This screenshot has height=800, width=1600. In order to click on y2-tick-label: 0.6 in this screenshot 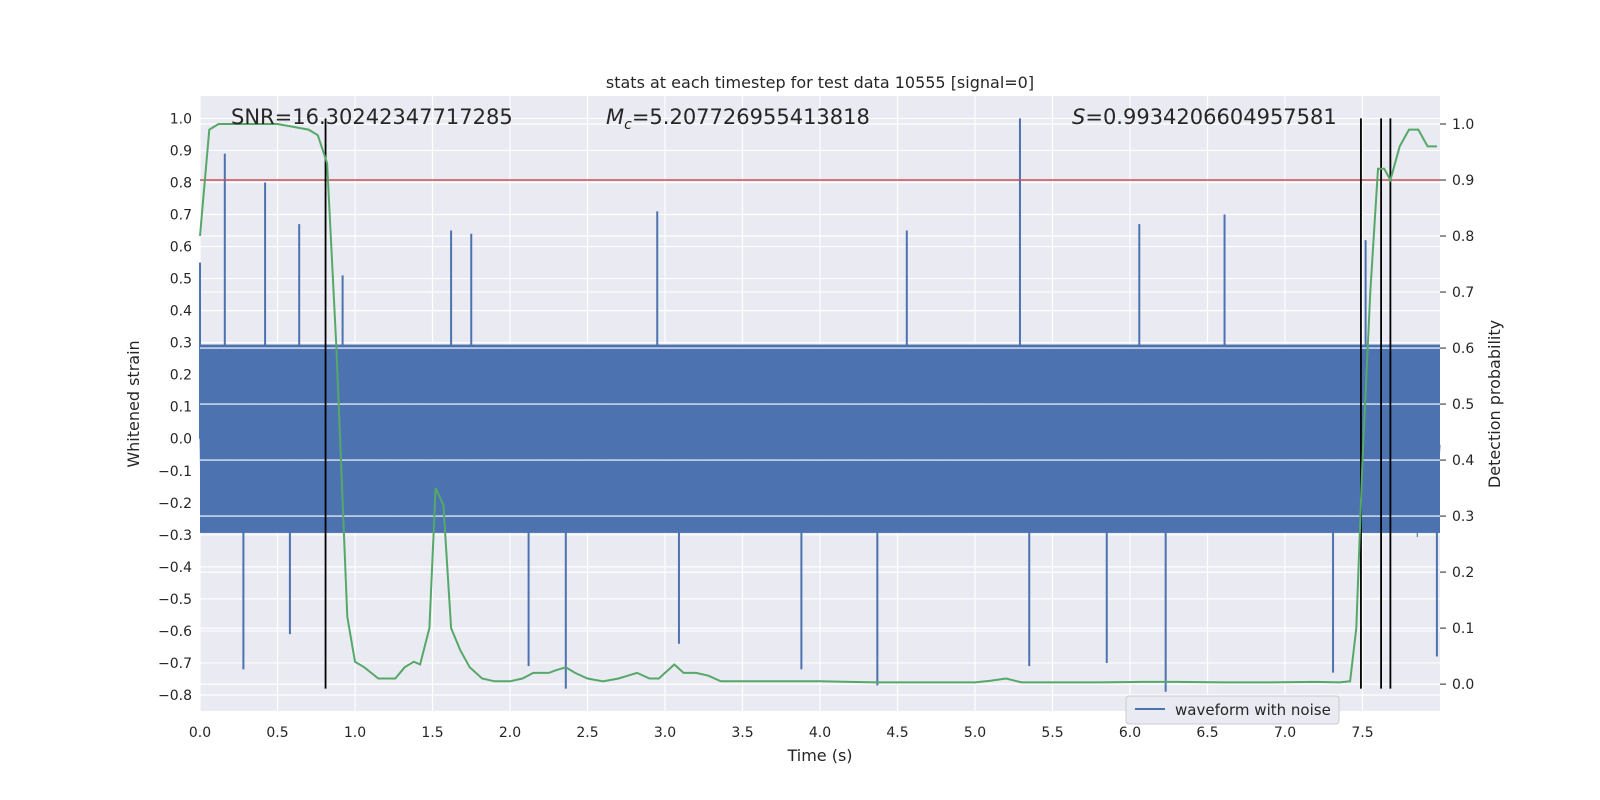, I will do `click(1463, 349)`.